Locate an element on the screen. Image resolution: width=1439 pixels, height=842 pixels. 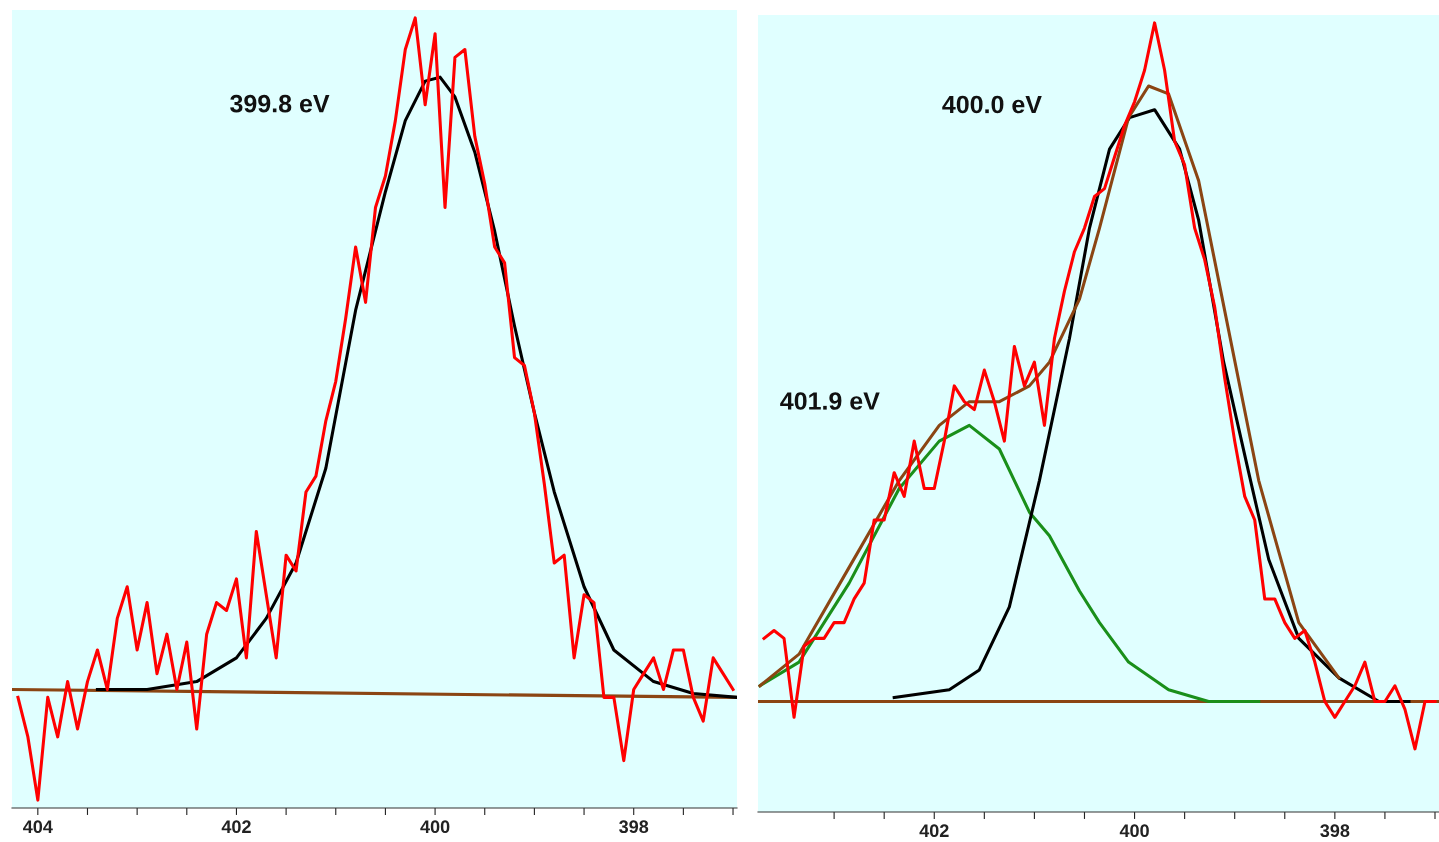
annotation: 400.0 eV is located at coordinates (992, 104).